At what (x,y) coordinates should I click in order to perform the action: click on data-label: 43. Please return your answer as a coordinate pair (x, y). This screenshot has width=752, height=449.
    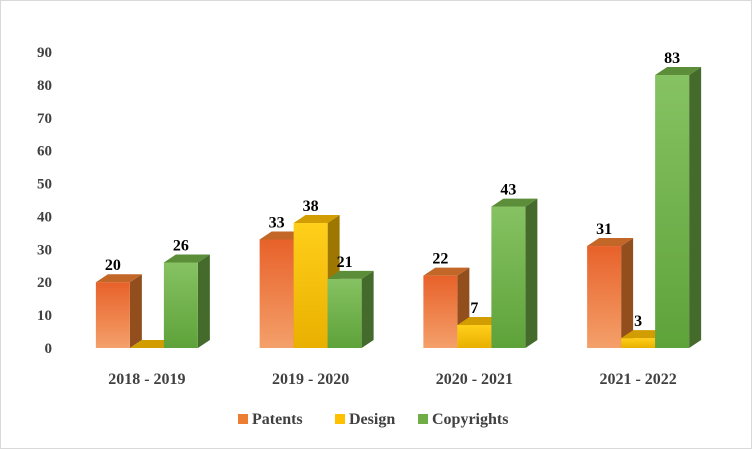
    Looking at the image, I should click on (508, 190).